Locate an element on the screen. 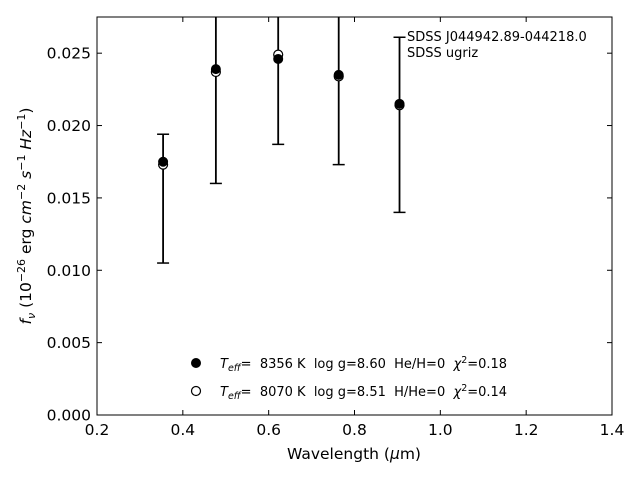 This screenshot has width=640, height=480. annotation-line-2: SDSS ugriz is located at coordinates (442, 53).